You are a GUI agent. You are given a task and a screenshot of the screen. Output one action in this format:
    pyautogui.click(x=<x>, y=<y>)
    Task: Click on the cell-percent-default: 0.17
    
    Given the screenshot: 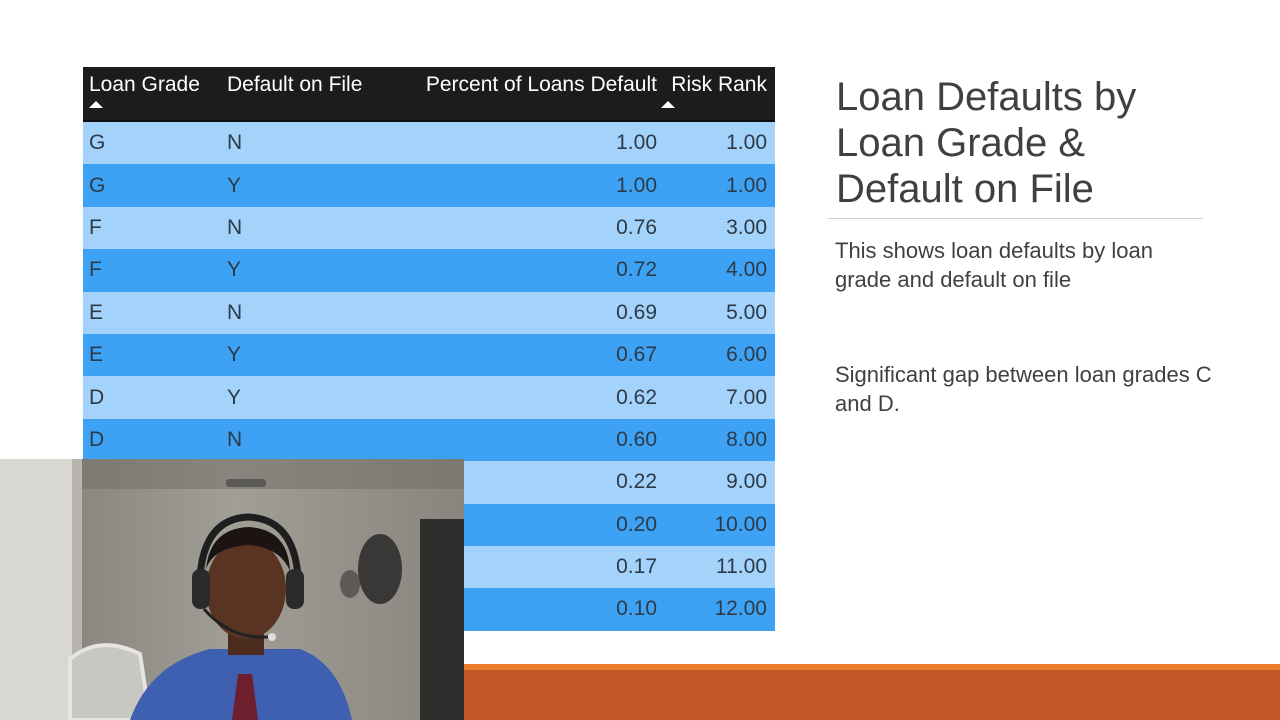 What is the action you would take?
    pyautogui.click(x=636, y=567)
    